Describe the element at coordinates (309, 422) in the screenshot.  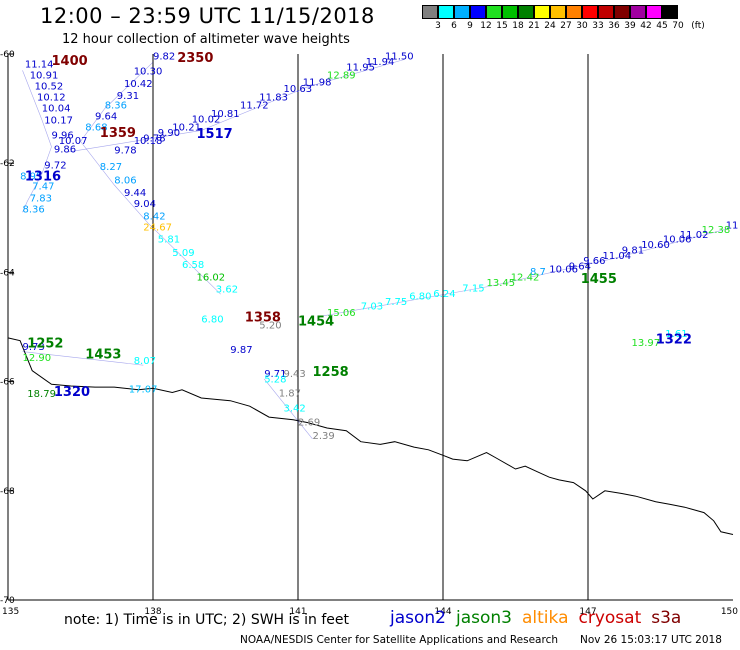
I see `wave-height-label: 2.69` at that location.